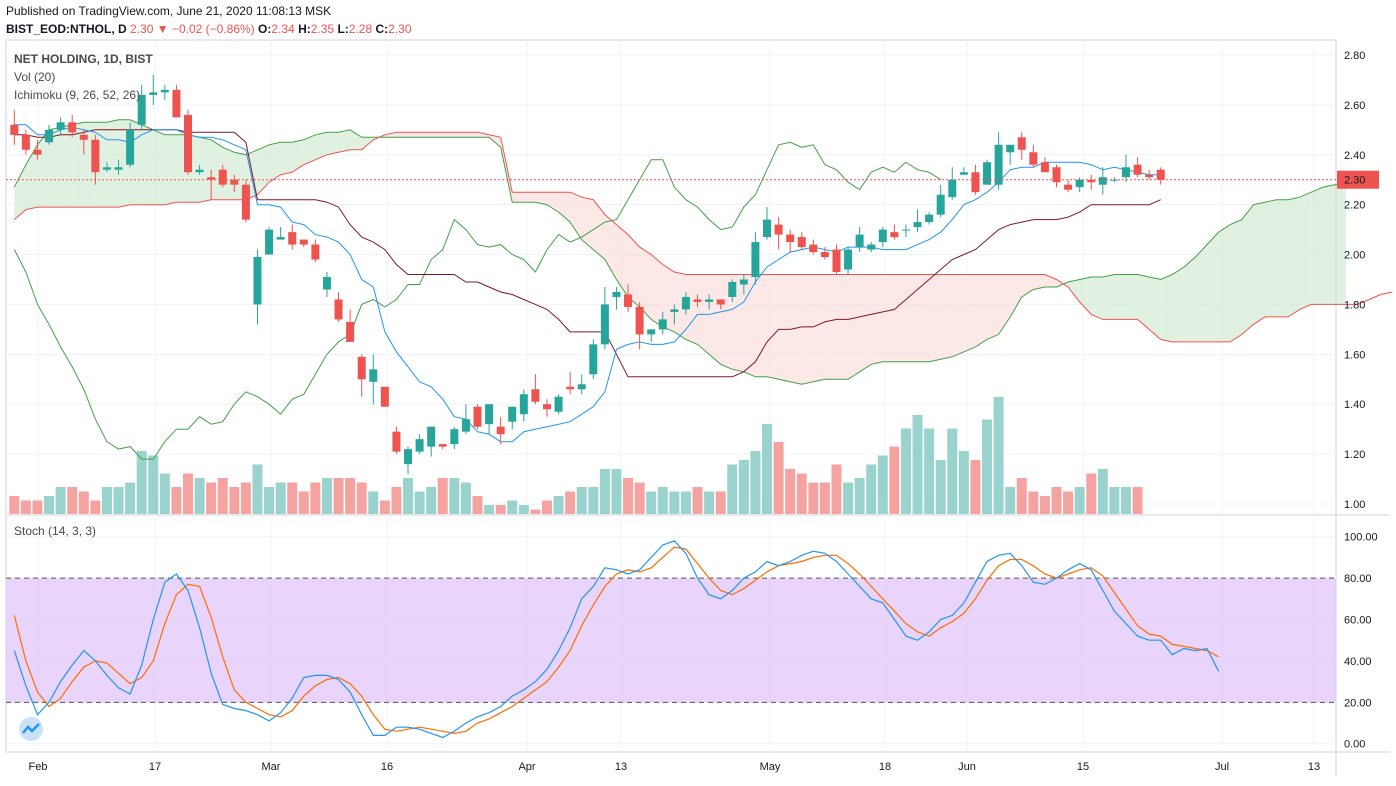 The height and width of the screenshot is (786, 1396). I want to click on price-change: −0.02 (−0.86%), so click(213, 29).